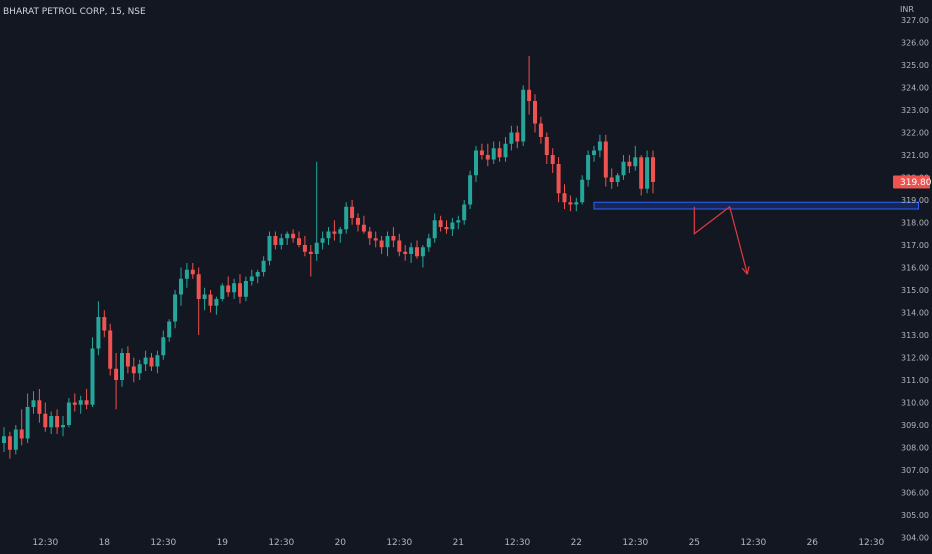  I want to click on current-price-tag, so click(911, 182).